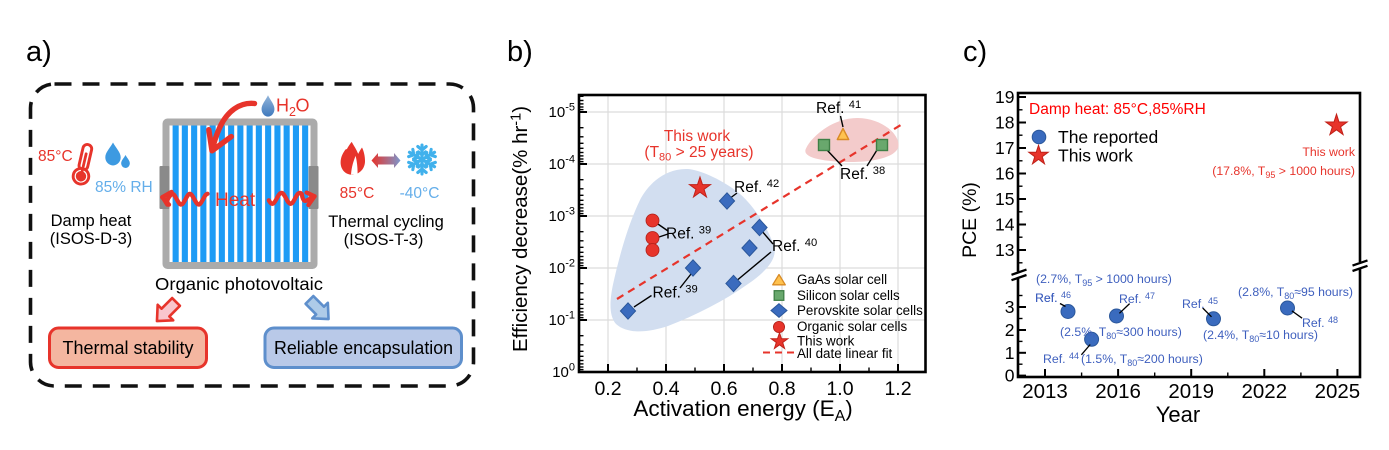 The image size is (1389, 450). I want to click on svg-text: H2O, so click(293, 108).